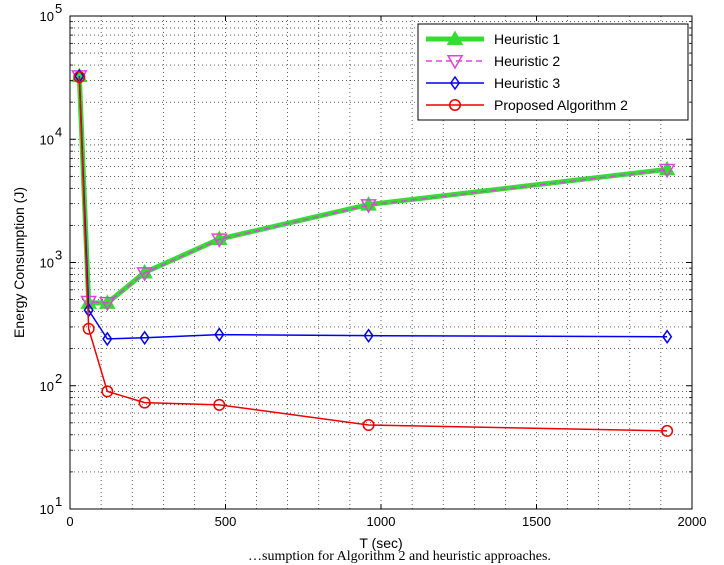 The image size is (724, 565). Describe the element at coordinates (58, 131) in the screenshot. I see `y-tick-exponent: 4` at that location.